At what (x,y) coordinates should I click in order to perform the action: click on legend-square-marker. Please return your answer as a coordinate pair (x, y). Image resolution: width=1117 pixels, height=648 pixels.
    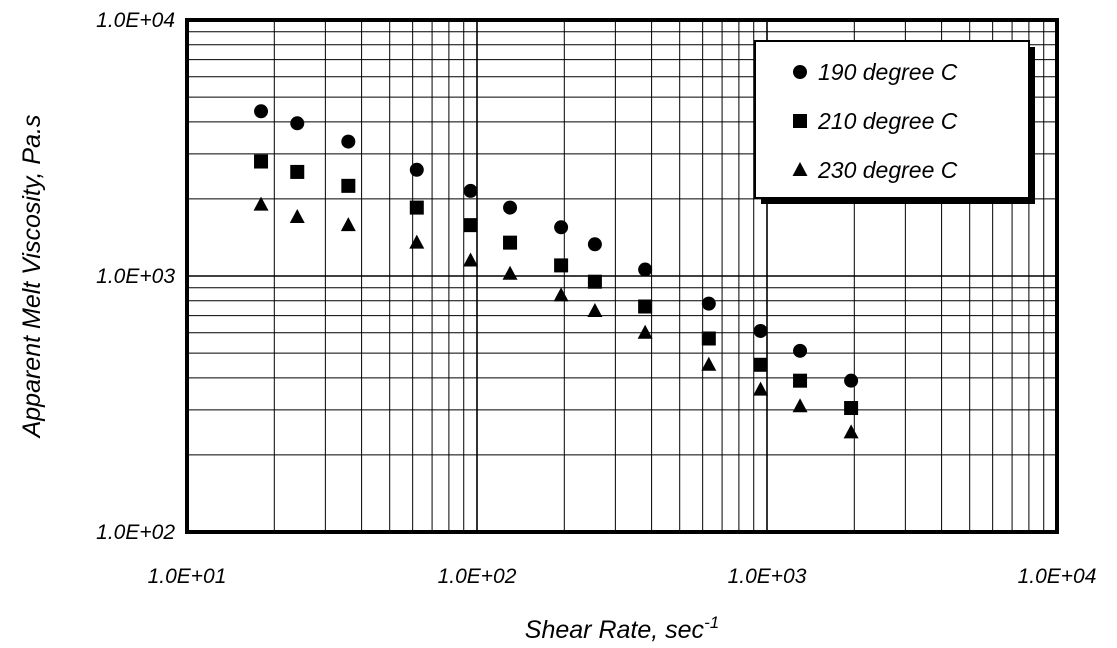
    Looking at the image, I should click on (800, 121).